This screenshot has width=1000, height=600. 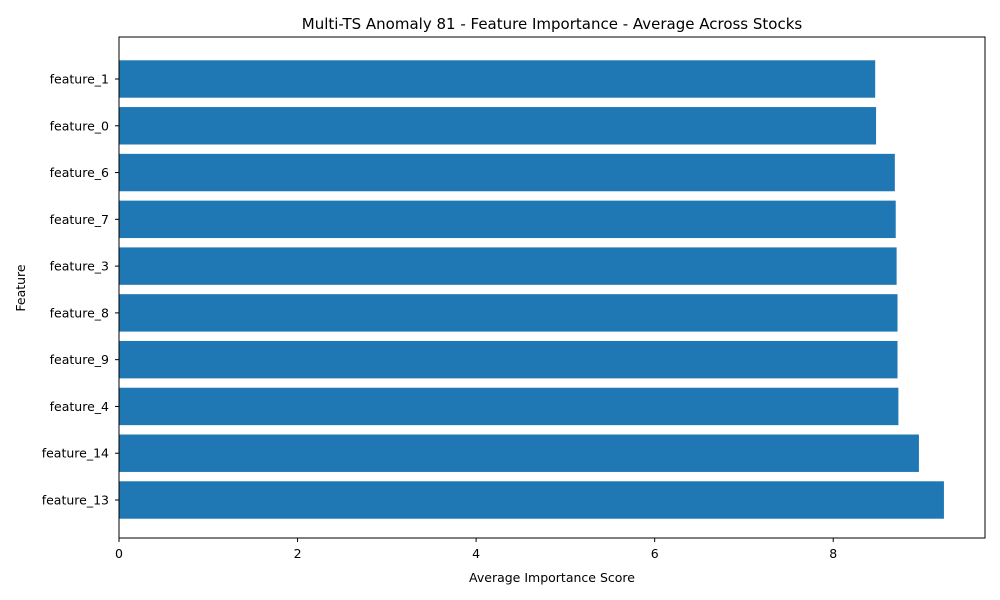 I want to click on y-tick-label: feature_6, so click(x=79, y=172).